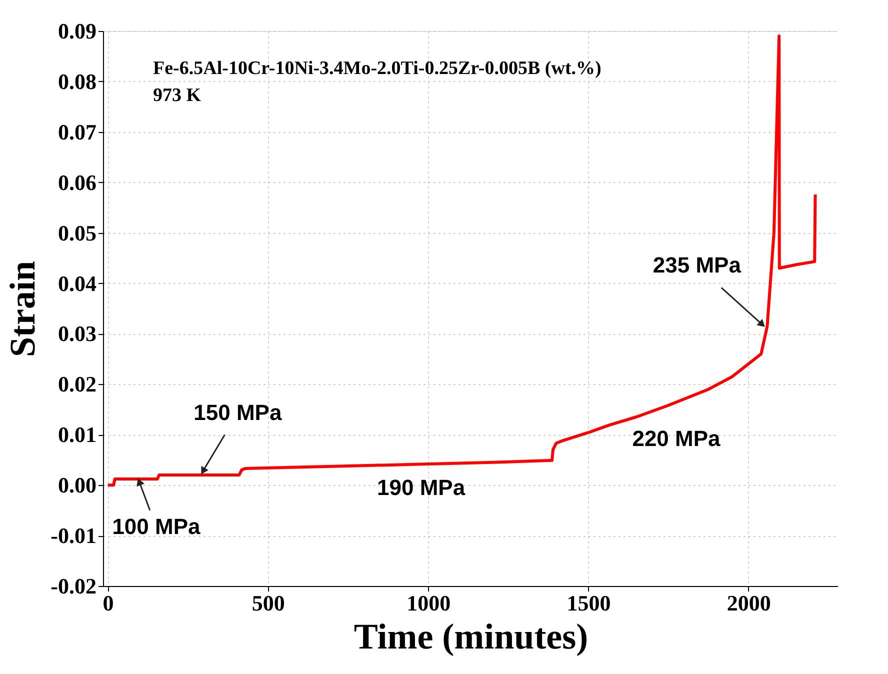 Image resolution: width=888 pixels, height=674 pixels. I want to click on y-tick-label: 0.05, so click(77, 233).